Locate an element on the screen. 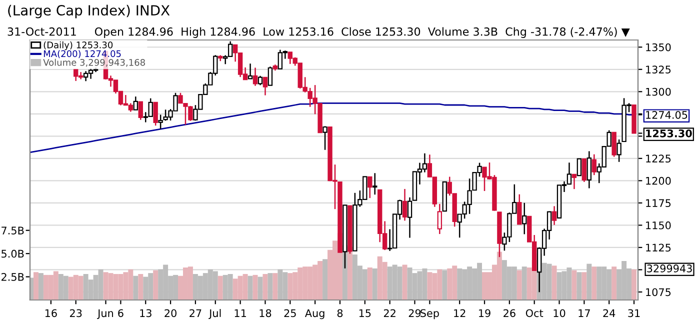 This screenshot has width=696, height=320. y-tick-label: 1325 is located at coordinates (658, 70).